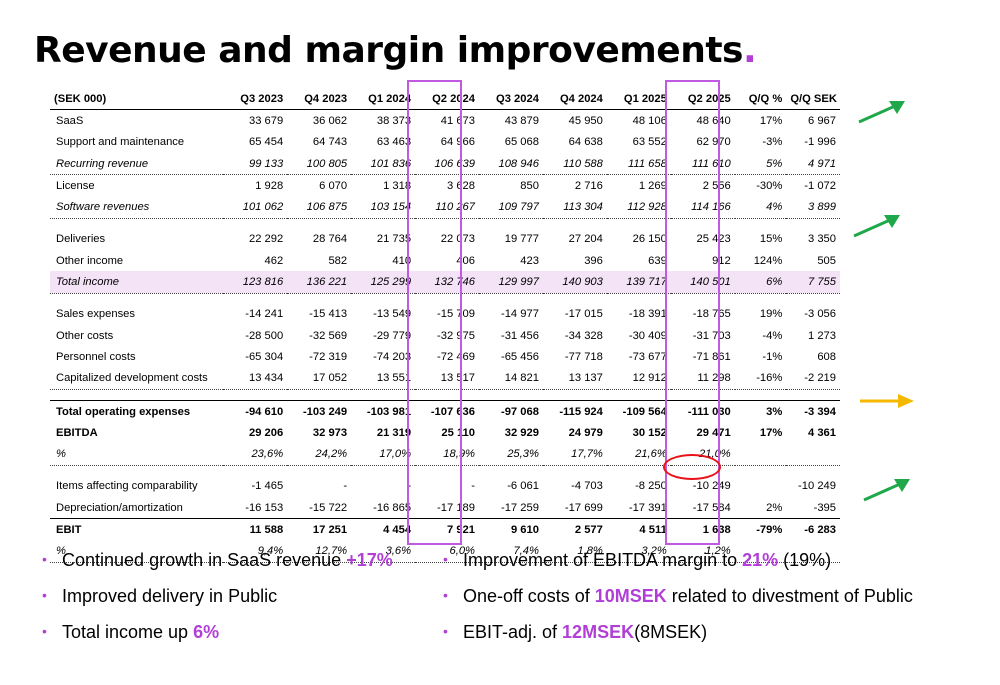 The width and height of the screenshot is (1000, 685). Describe the element at coordinates (822, 120) in the screenshot. I see `table-cell: 6 967` at that location.